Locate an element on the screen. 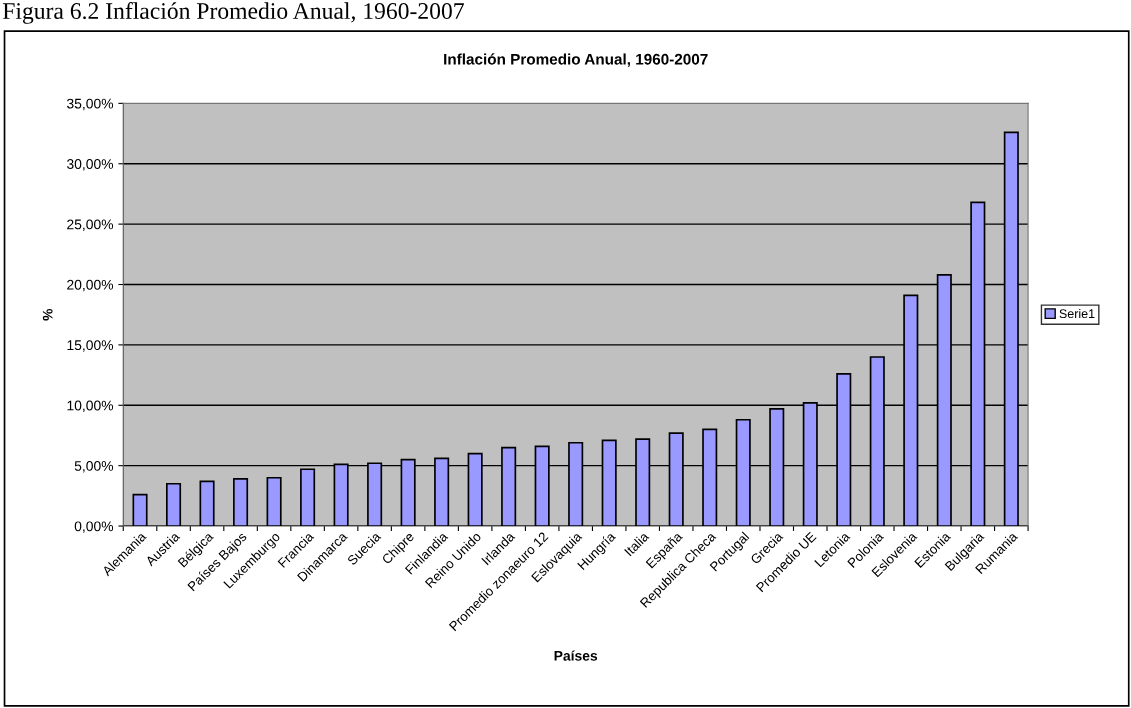 This screenshot has width=1131, height=708. y-tick-label: 0,00% is located at coordinates (94, 527).